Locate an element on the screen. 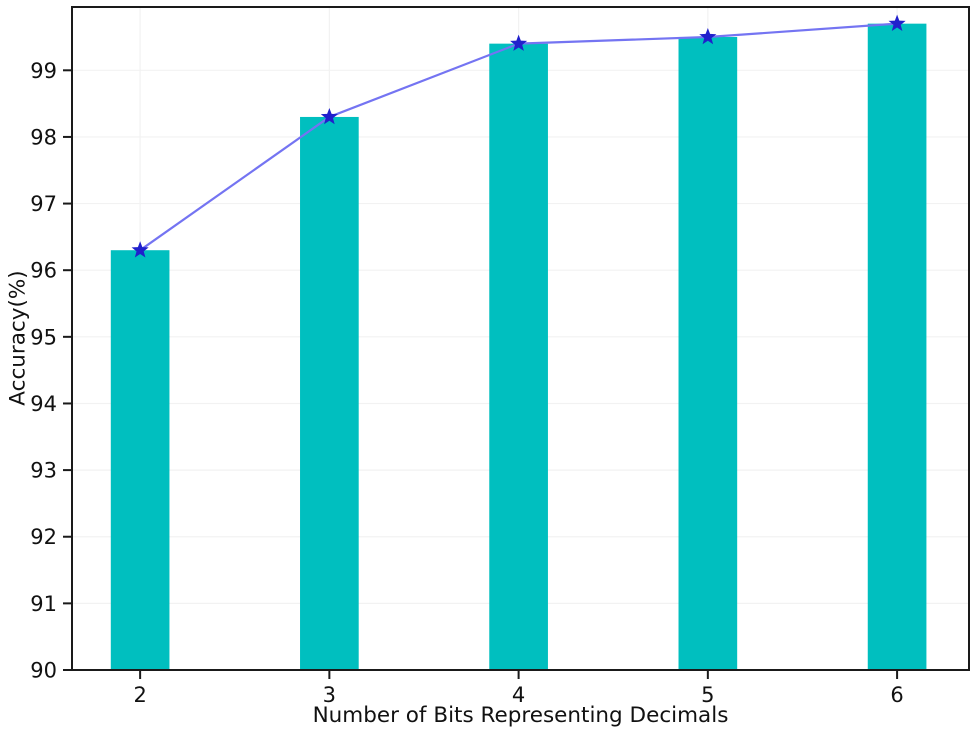 This screenshot has height=735, width=973. y-tick-label: 92 is located at coordinates (43, 537).